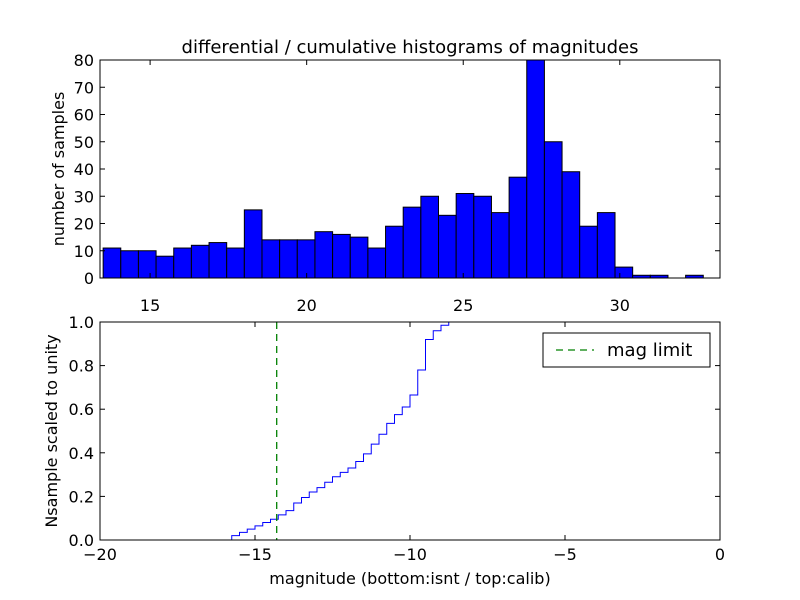  I want to click on histogram-y-label: number of samples, so click(58, 169).